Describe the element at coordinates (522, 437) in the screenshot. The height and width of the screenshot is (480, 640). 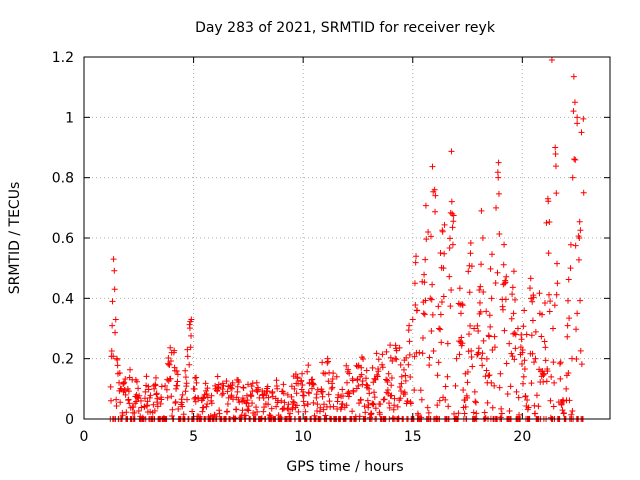
I see `x-tick-label: 20` at that location.